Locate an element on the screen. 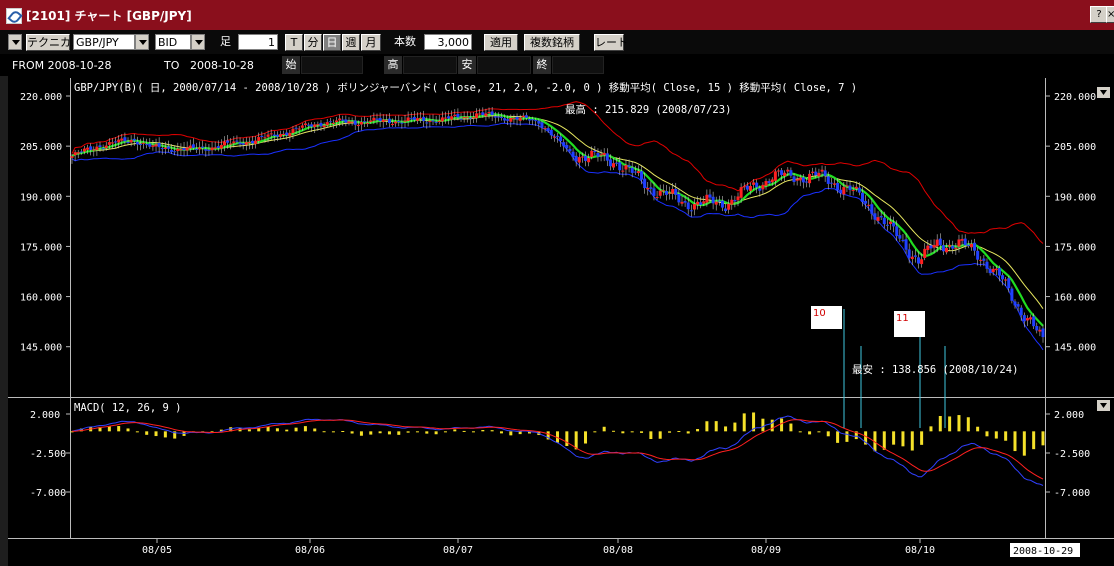  unit-minute-button: 分 is located at coordinates (313, 42).